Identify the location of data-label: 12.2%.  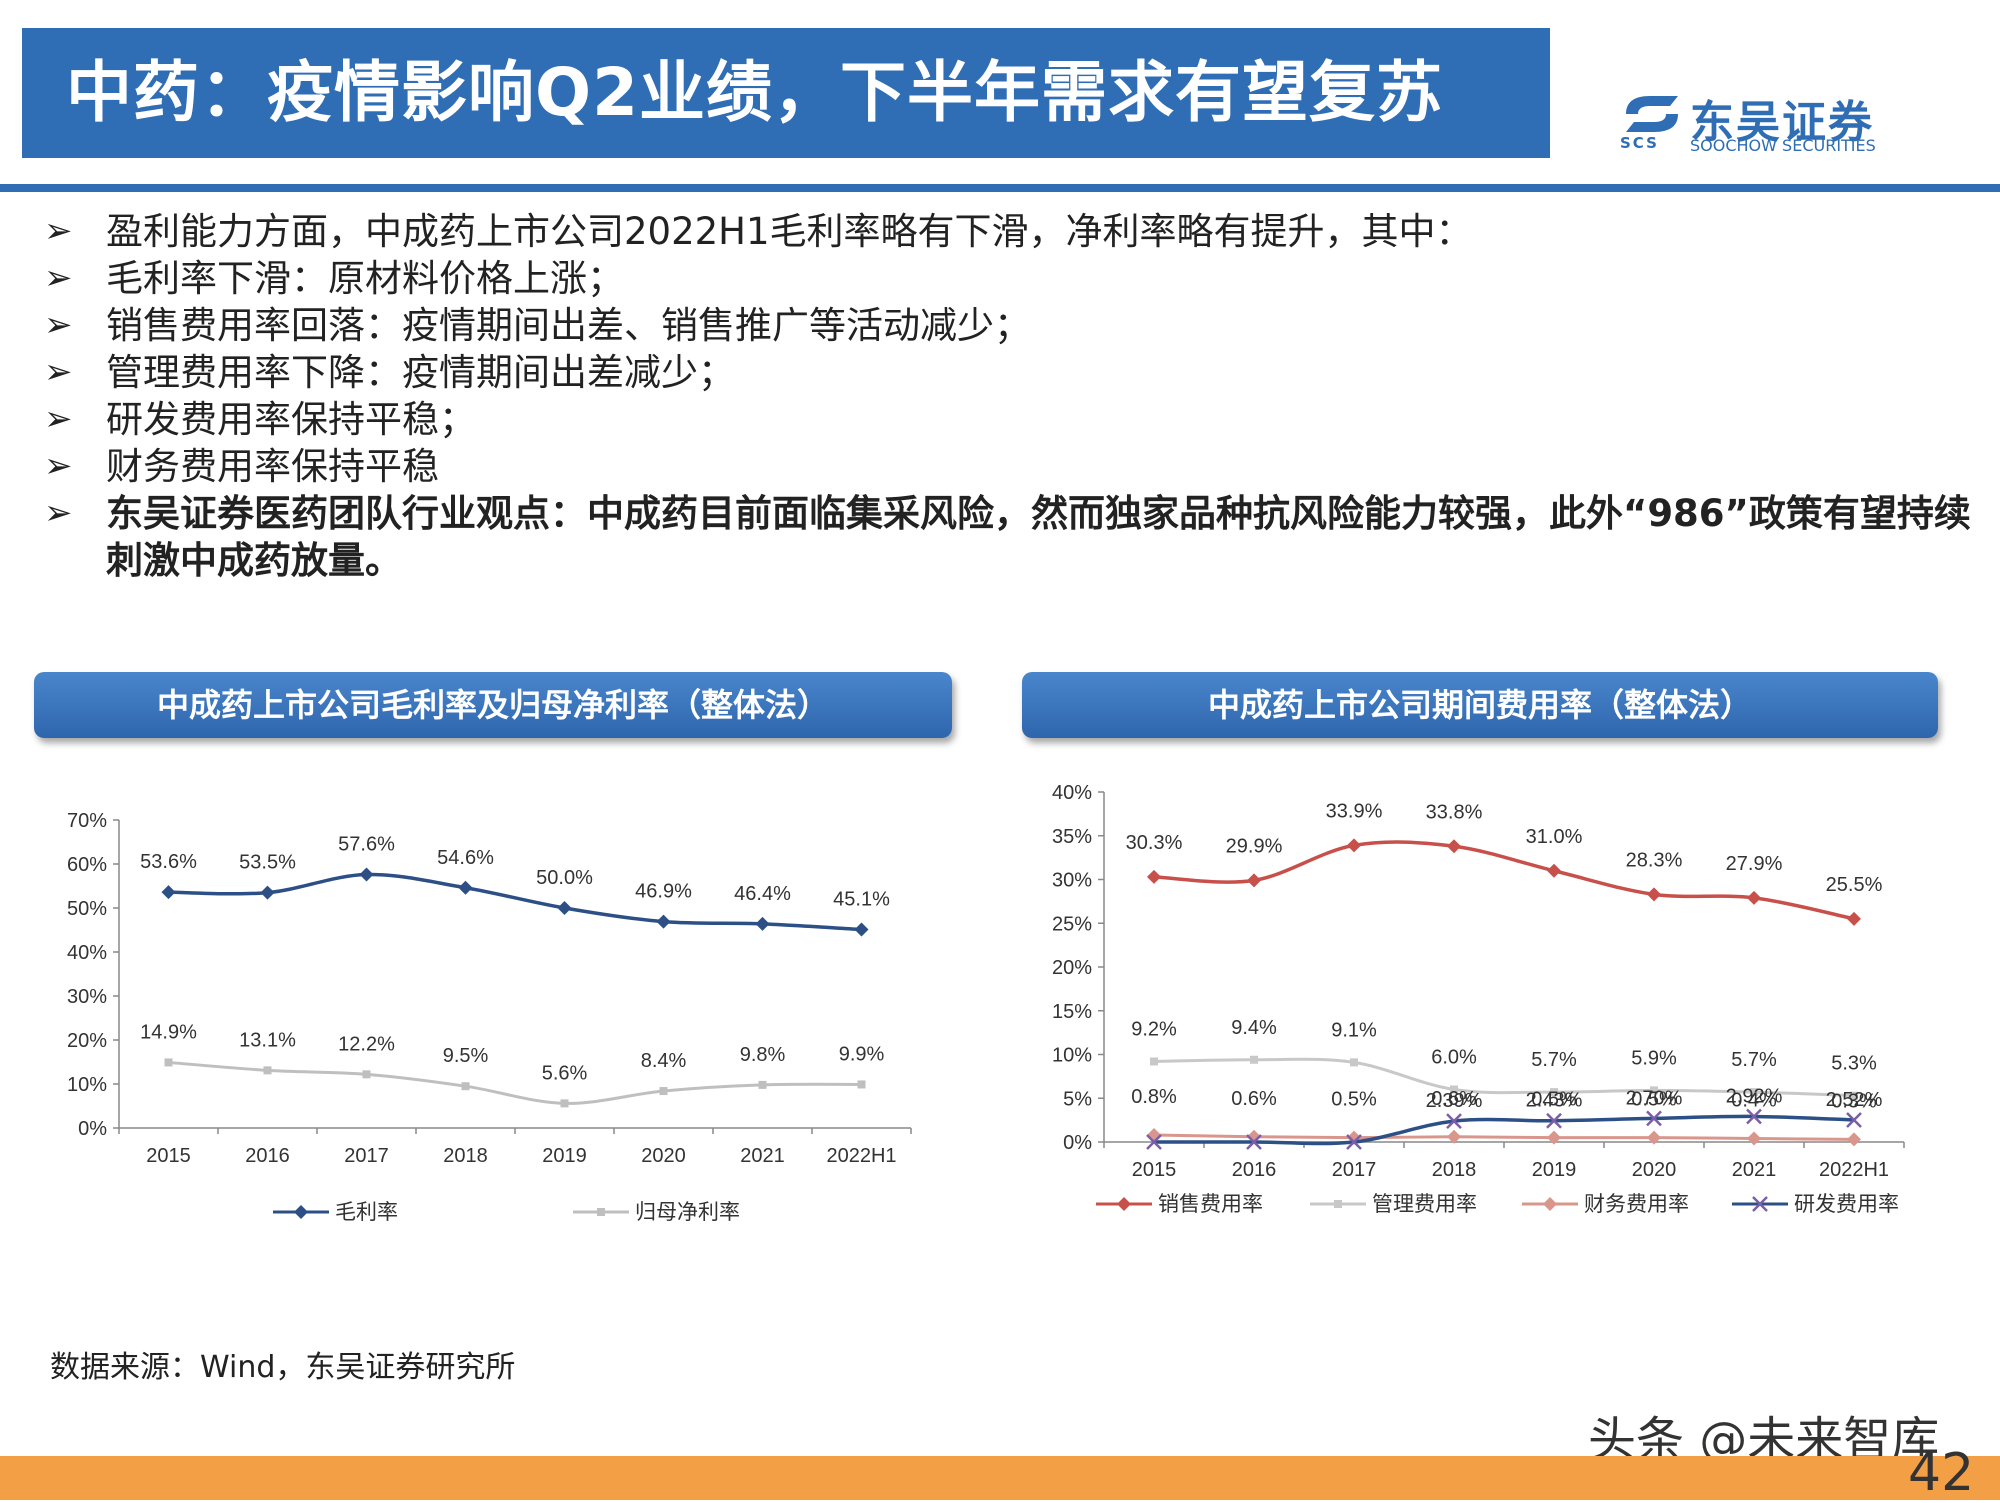
(366, 1044).